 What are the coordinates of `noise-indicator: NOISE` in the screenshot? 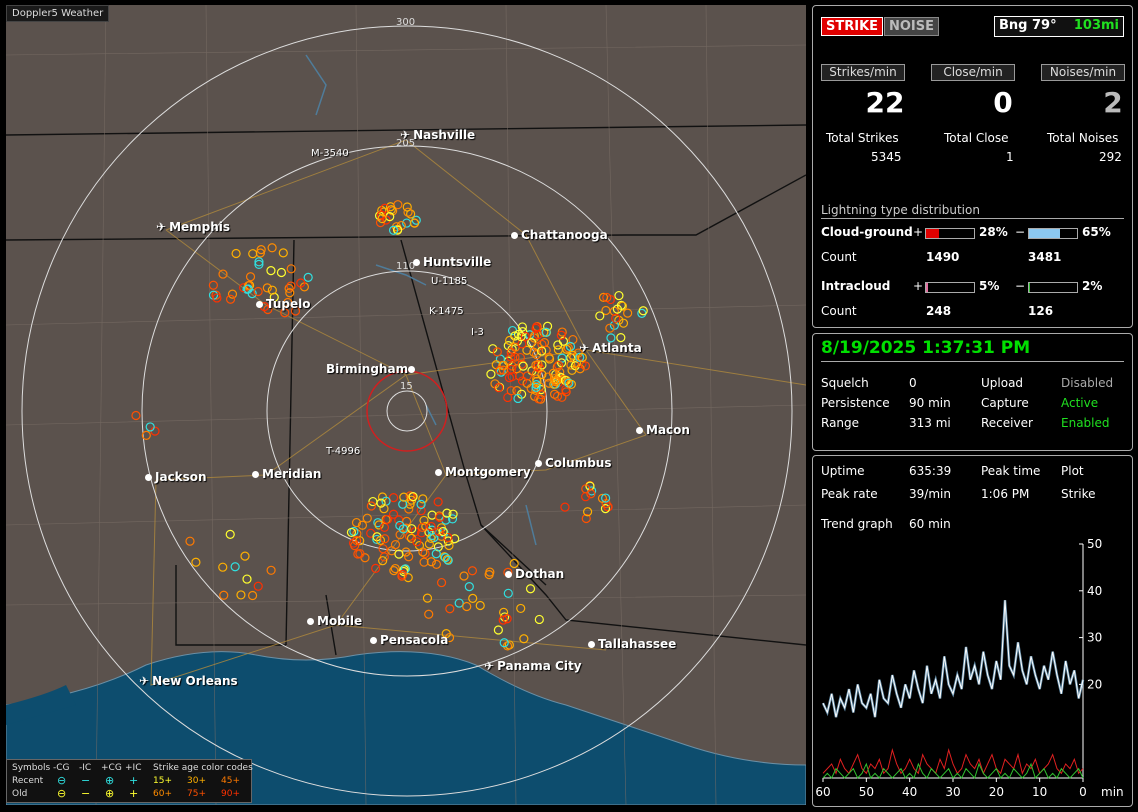 It's located at (912, 26).